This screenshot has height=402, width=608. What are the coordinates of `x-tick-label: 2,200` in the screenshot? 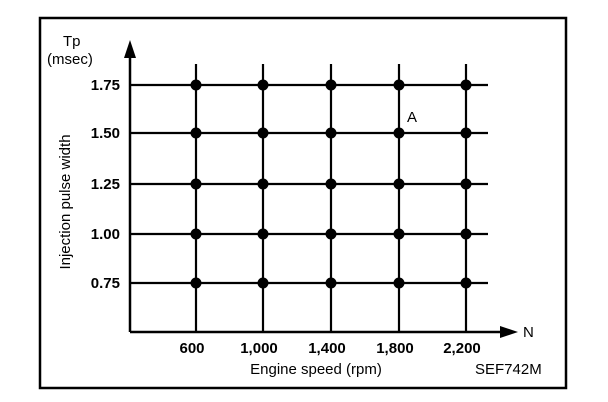 It's located at (462, 348).